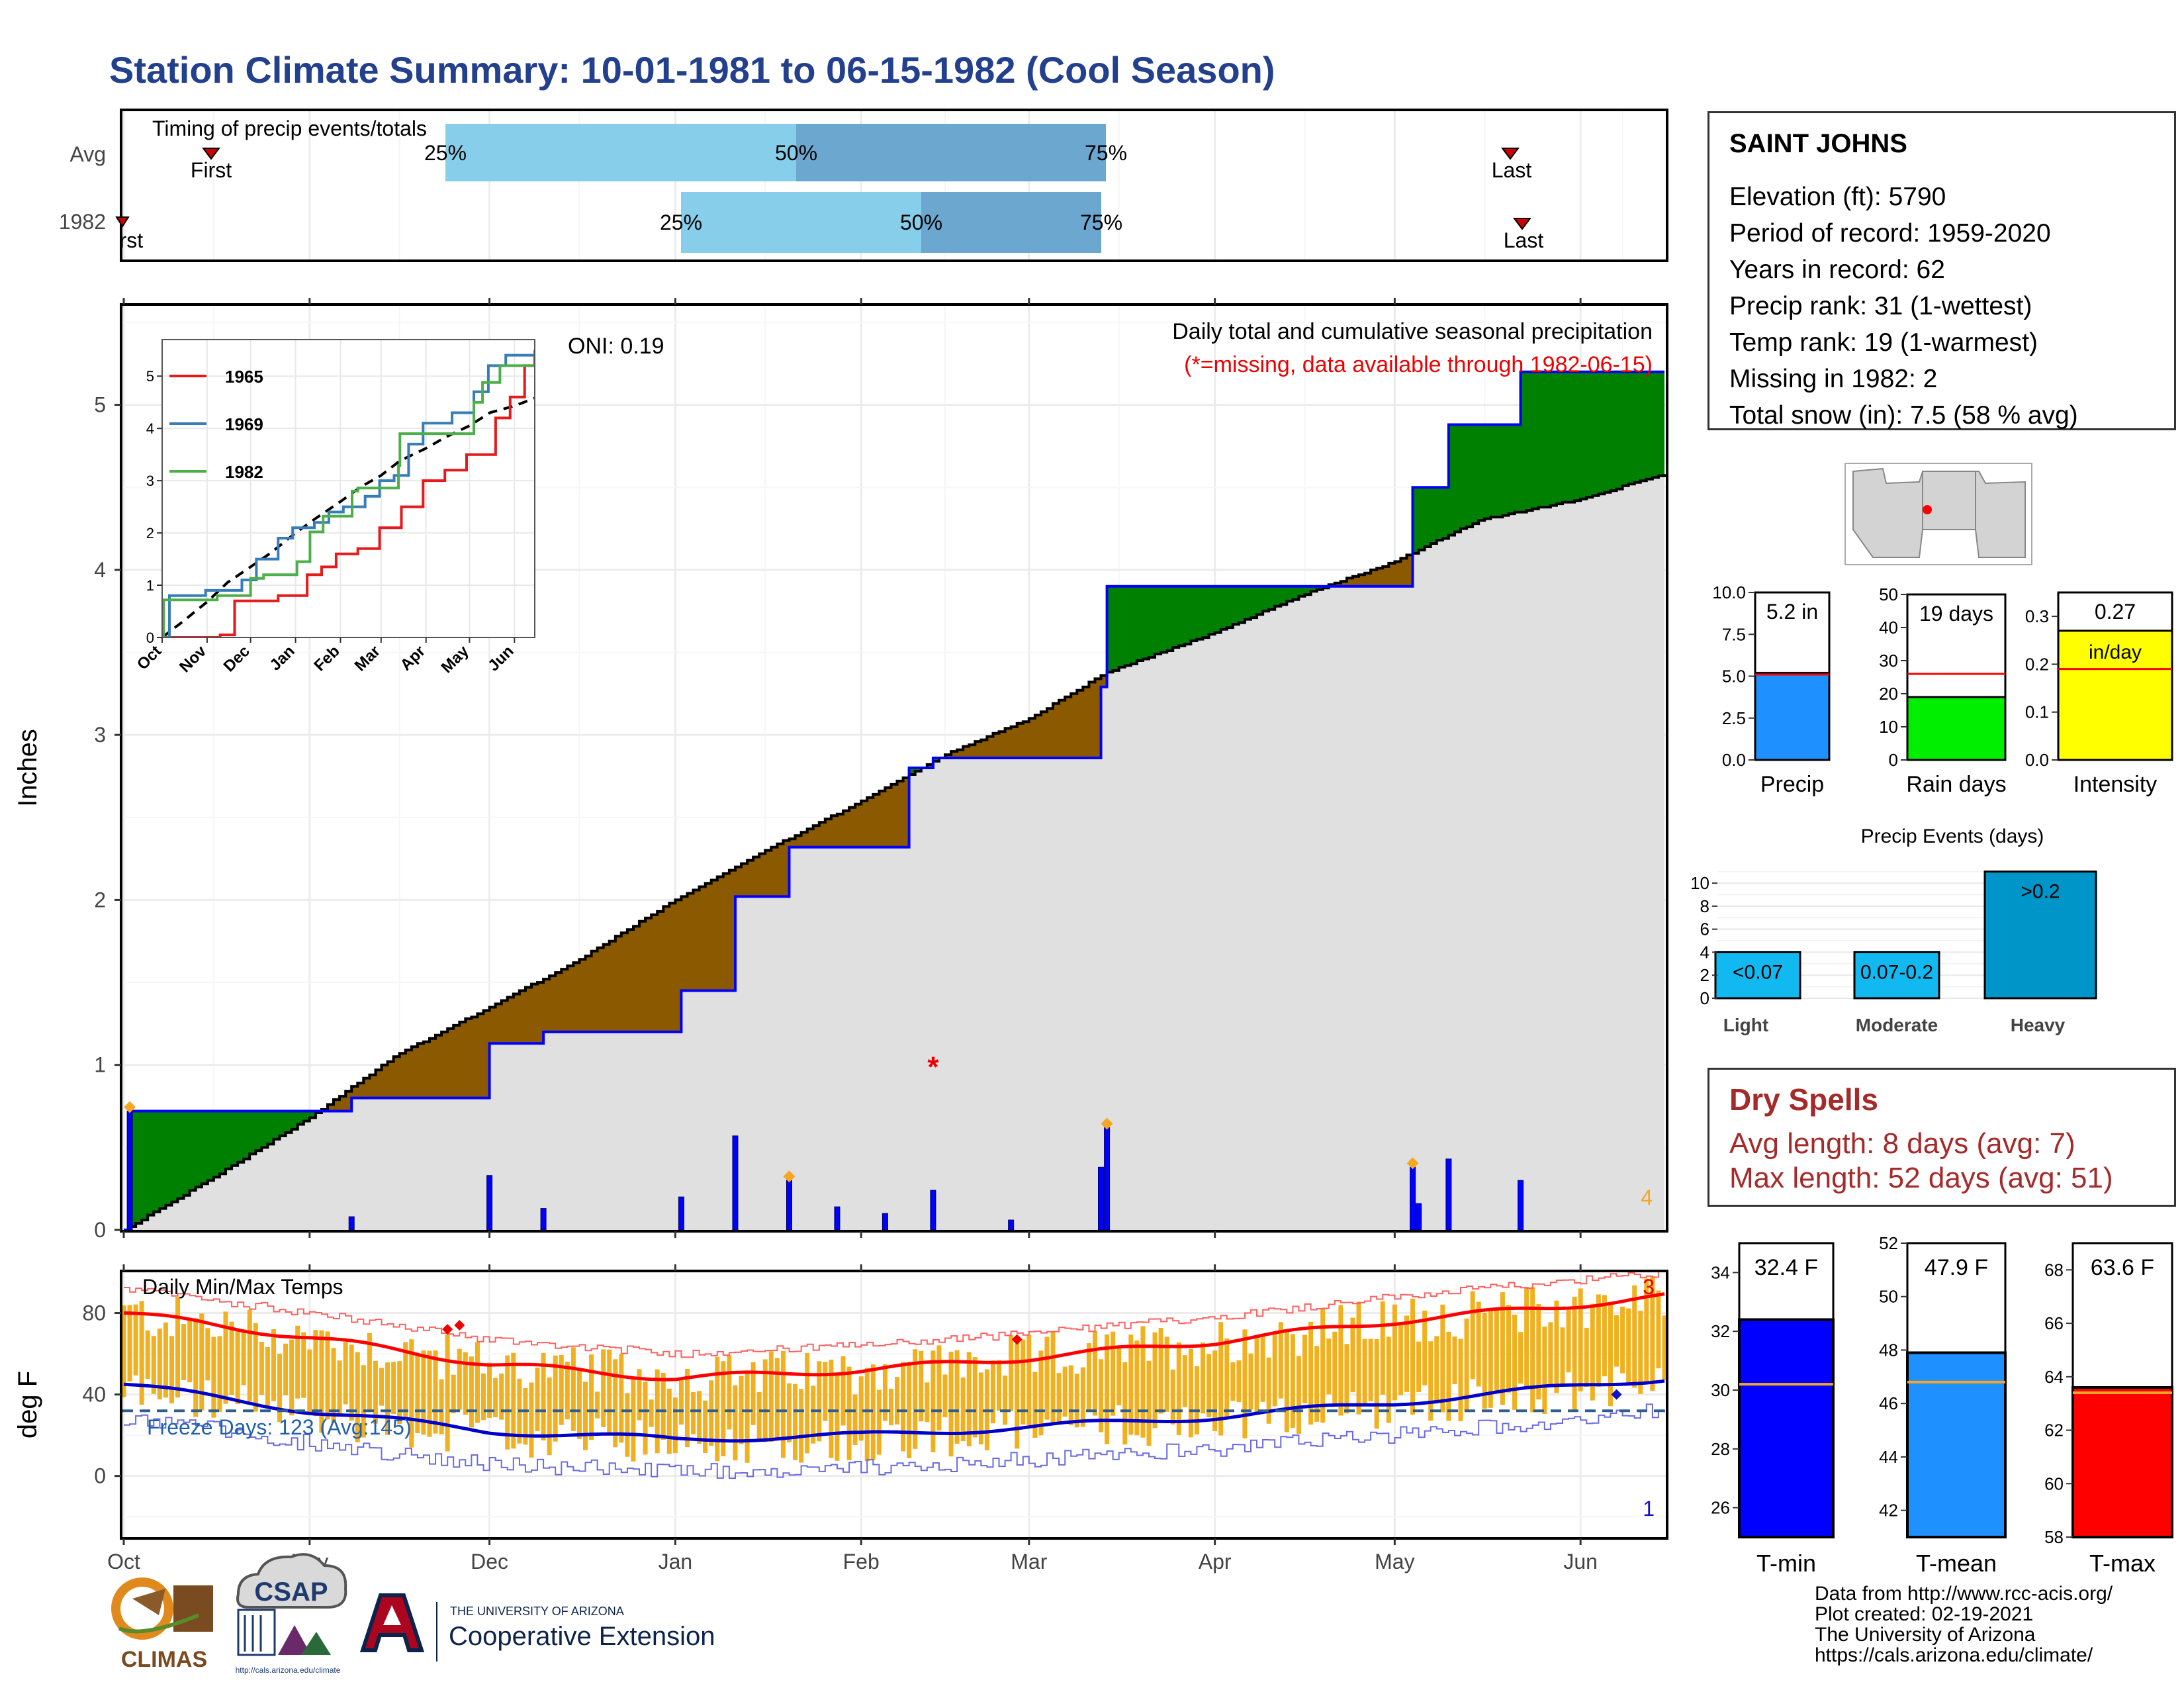 The height and width of the screenshot is (1688, 2184). What do you see at coordinates (2122, 1267) in the screenshot?
I see `tmax-gauge-value: 63.6 F` at bounding box center [2122, 1267].